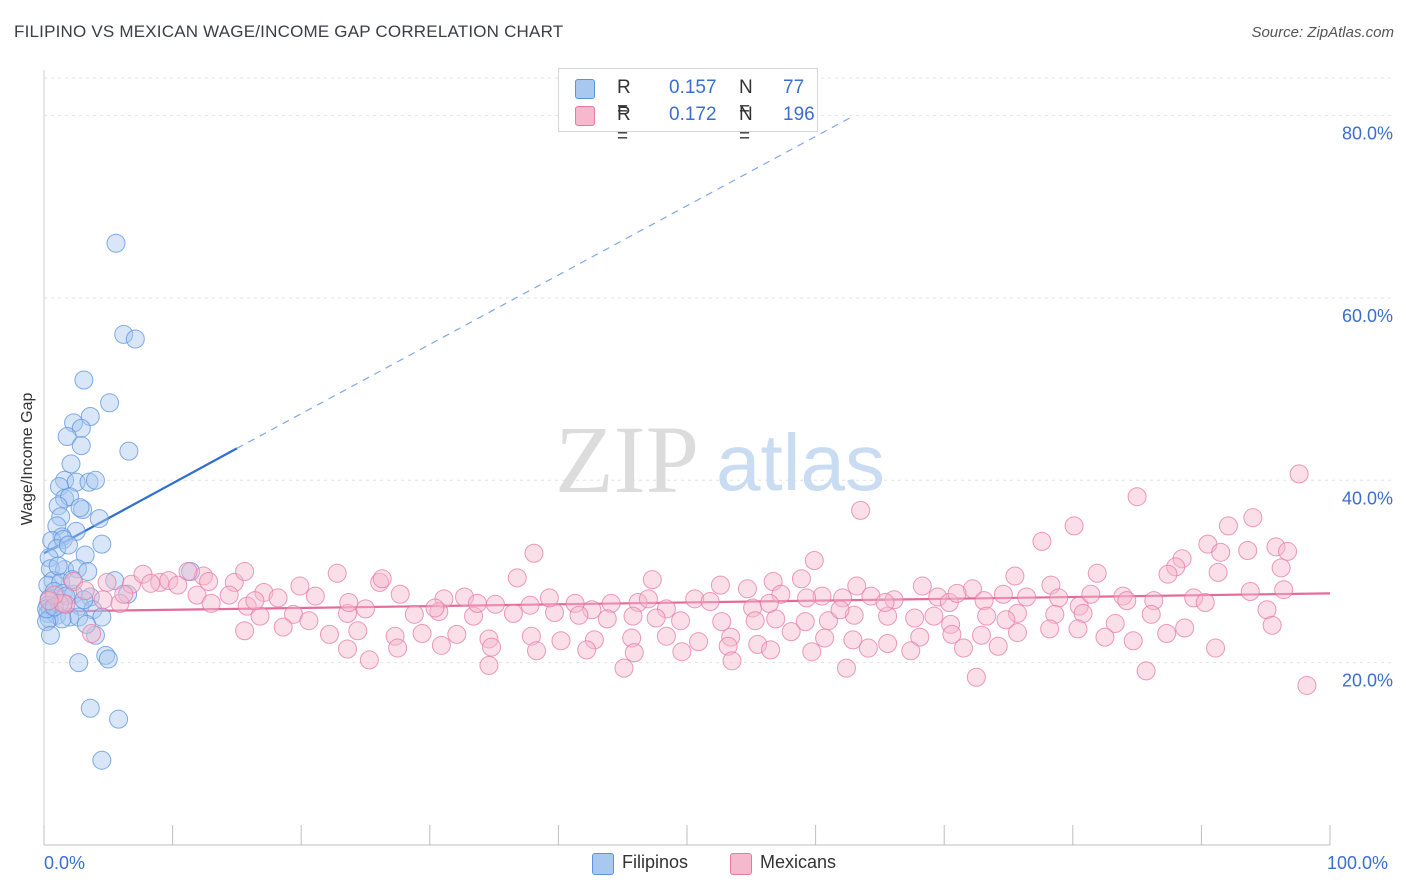 The image size is (1406, 892). I want to click on watermark: ZIP atlas, so click(720, 459).